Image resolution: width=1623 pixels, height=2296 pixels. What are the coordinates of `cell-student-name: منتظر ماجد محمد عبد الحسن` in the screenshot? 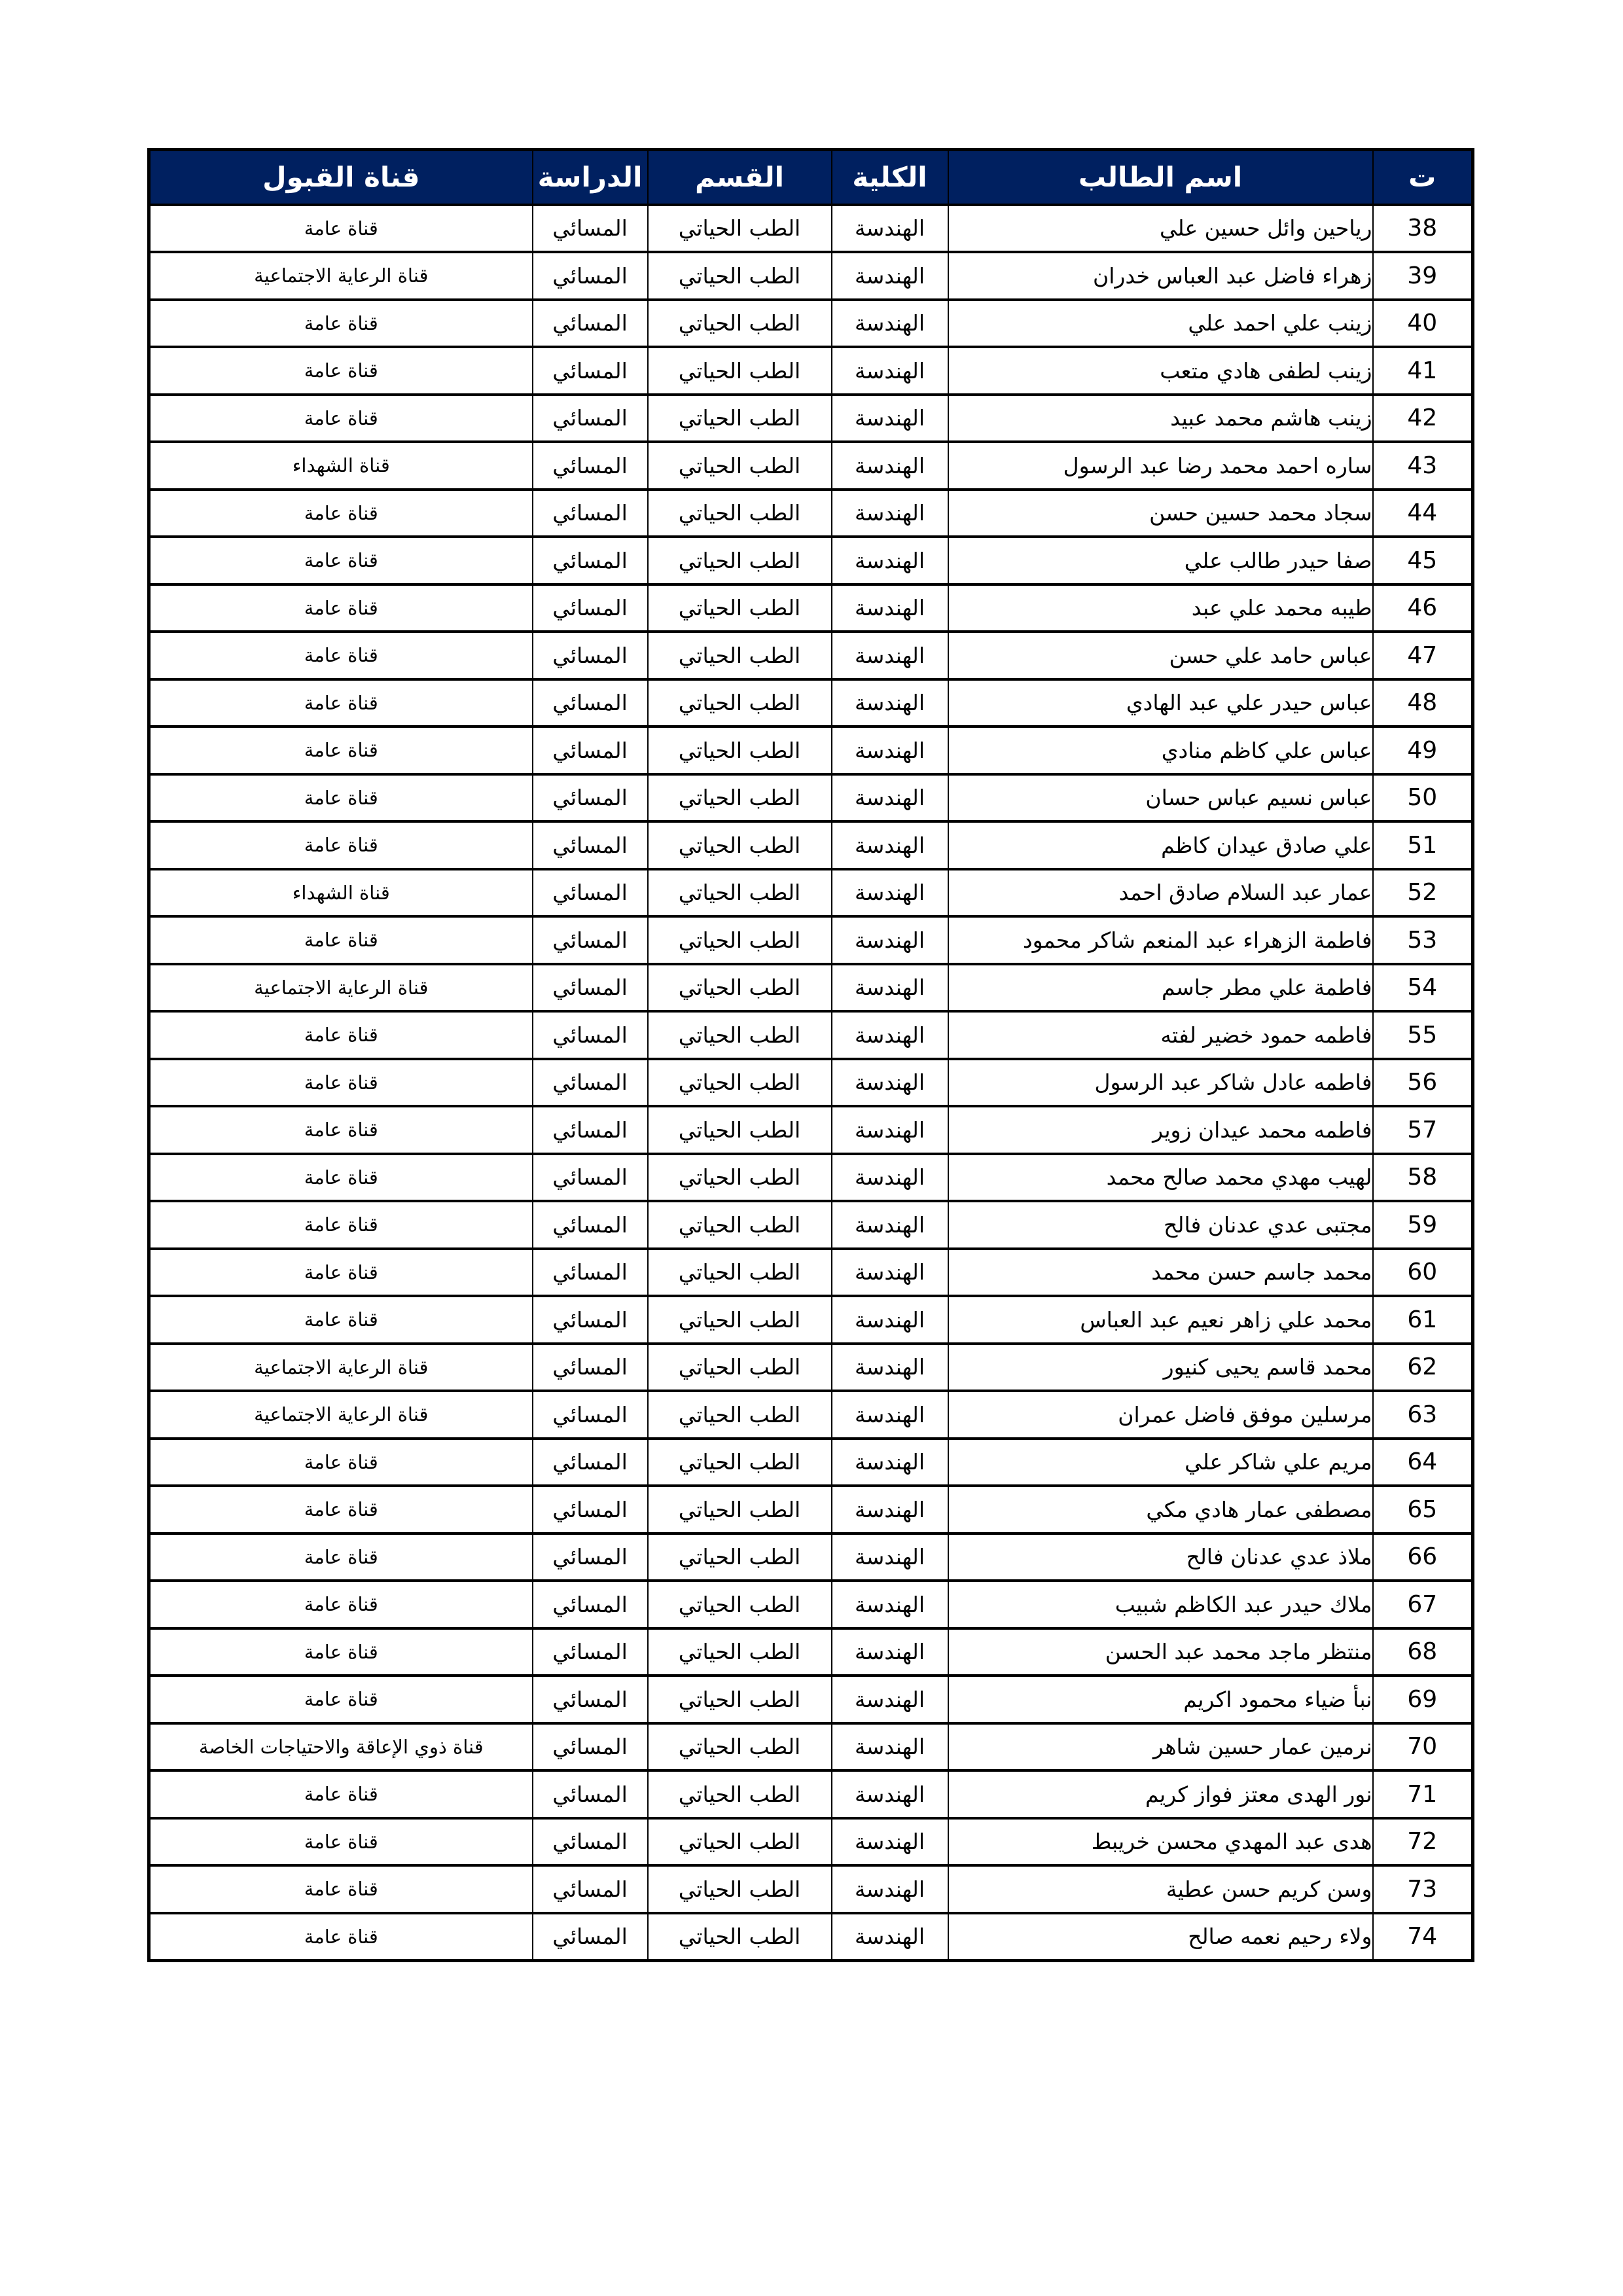 It's located at (1160, 1651).